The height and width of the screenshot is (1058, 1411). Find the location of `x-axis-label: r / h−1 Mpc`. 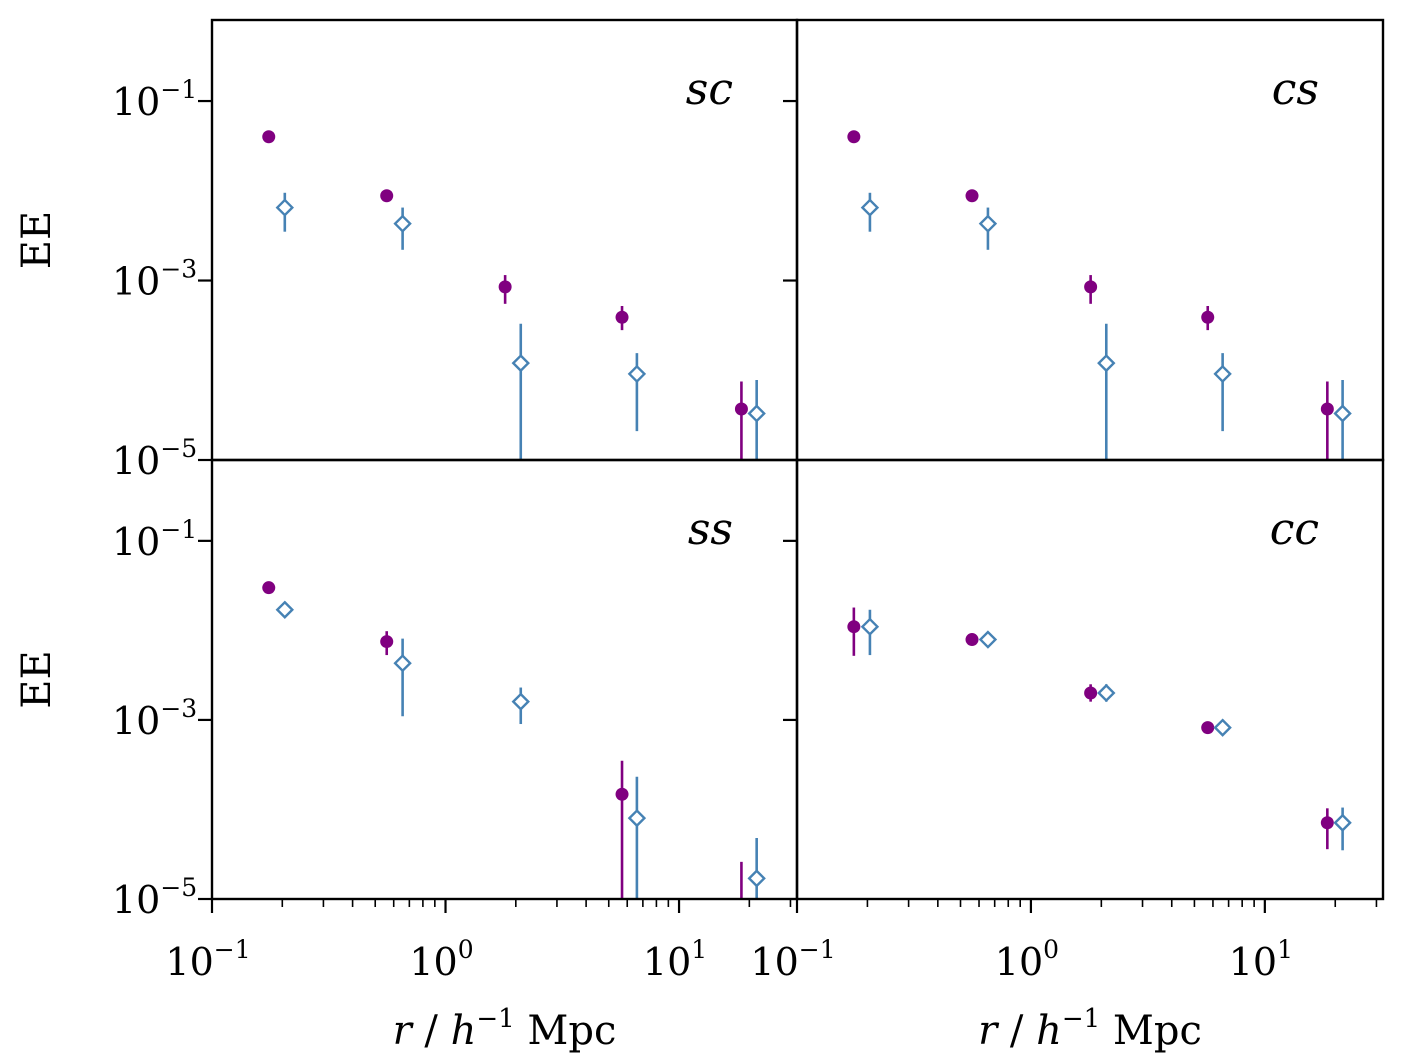

x-axis-label: r / h−1 Mpc is located at coordinates (1090, 1029).